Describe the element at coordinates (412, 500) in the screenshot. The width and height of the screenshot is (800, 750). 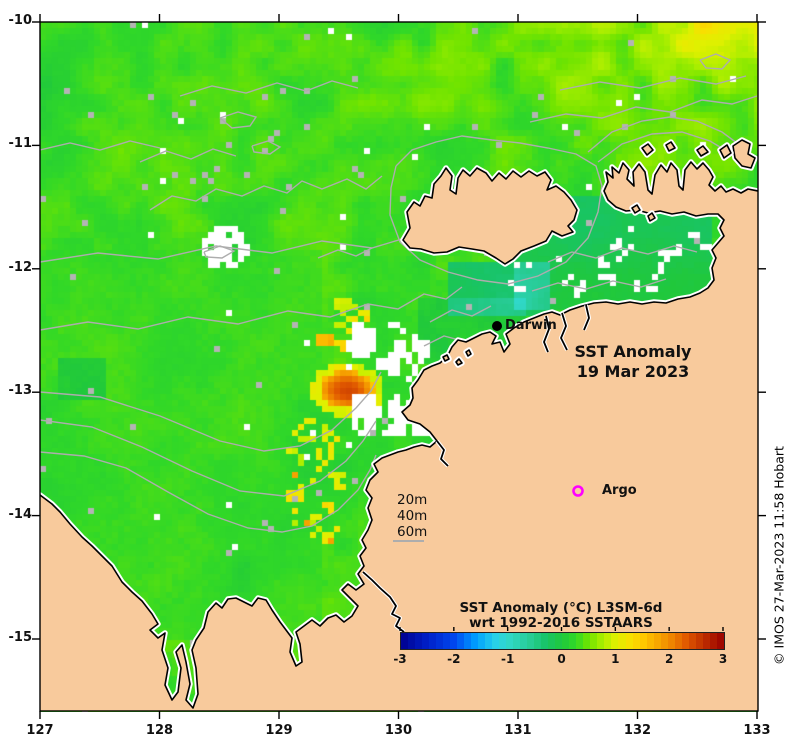
I see `depth-20m-label: 20m` at that location.